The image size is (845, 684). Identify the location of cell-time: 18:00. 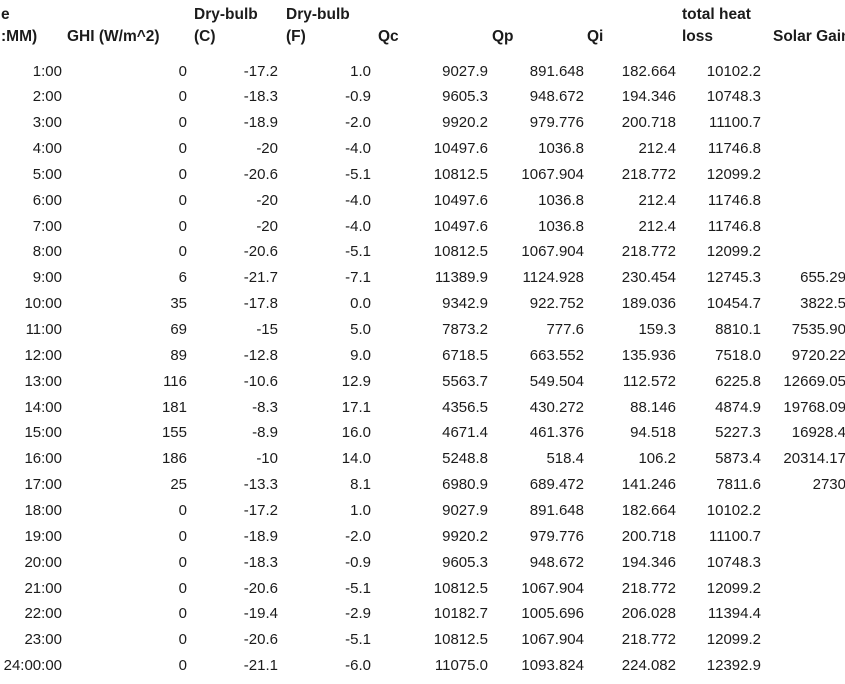
(43, 510).